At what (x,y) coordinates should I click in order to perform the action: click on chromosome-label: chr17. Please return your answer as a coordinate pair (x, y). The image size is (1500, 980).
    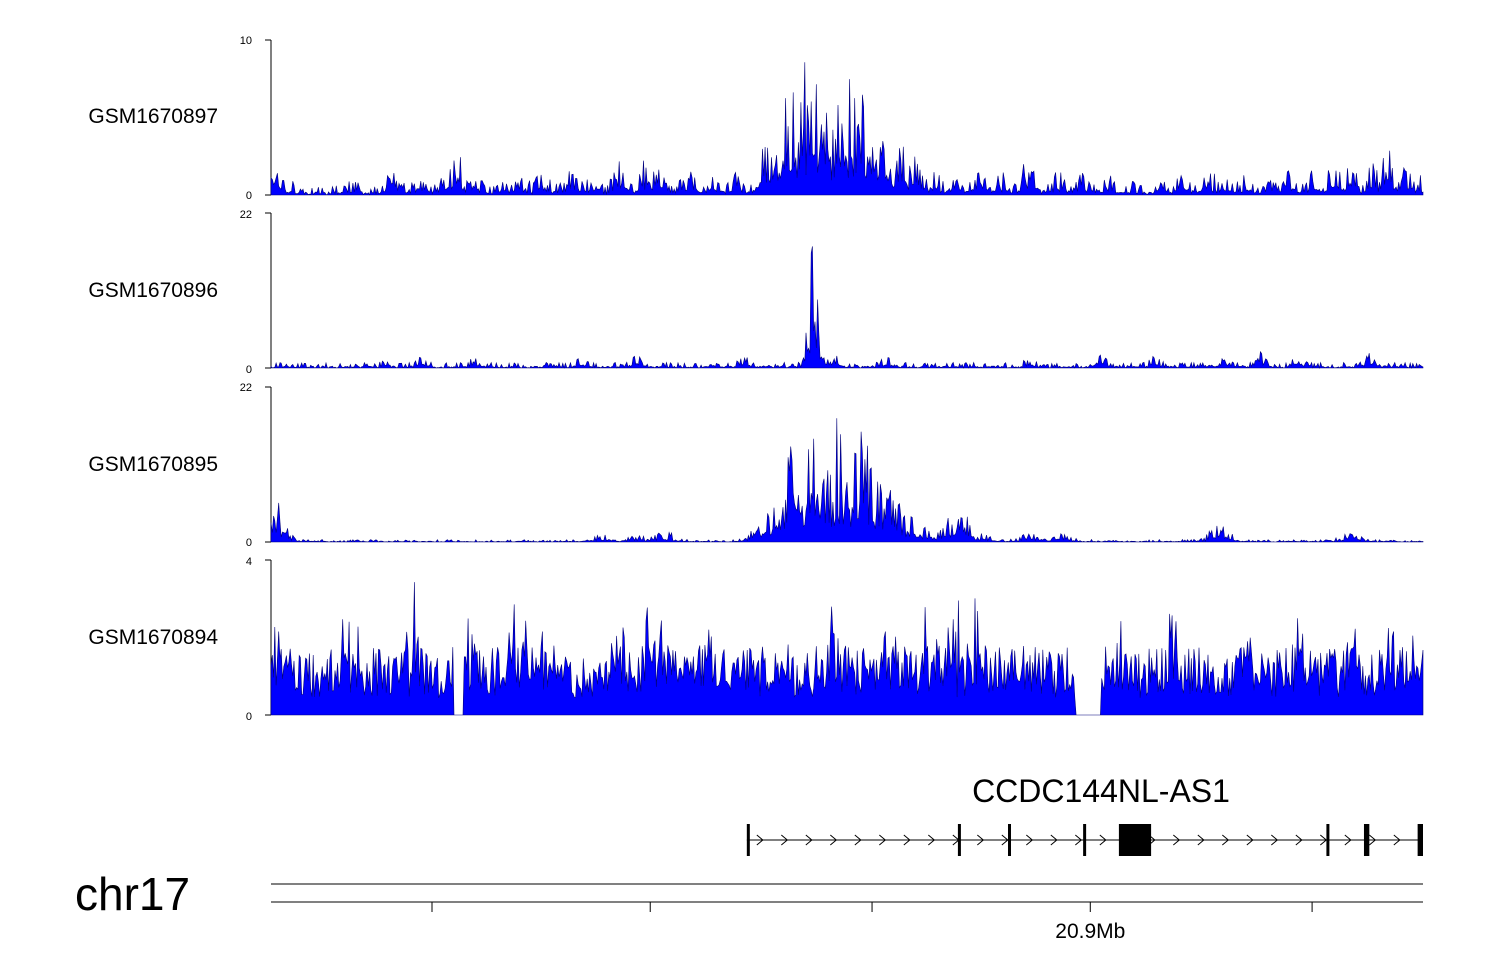
    Looking at the image, I should click on (132, 894).